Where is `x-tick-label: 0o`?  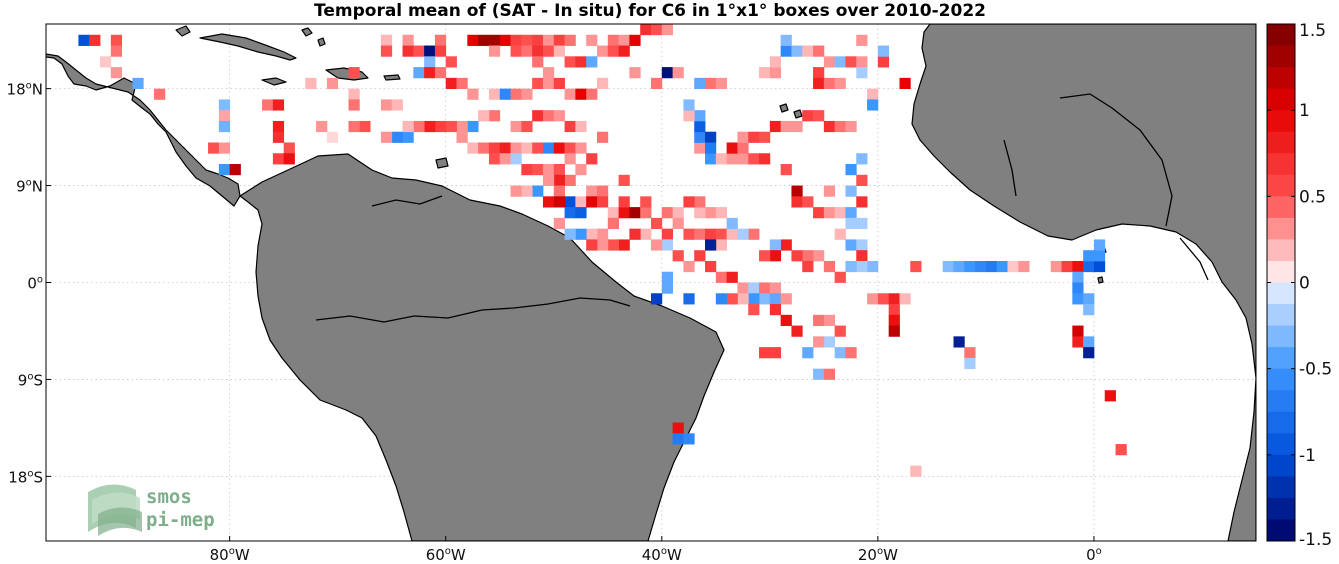 x-tick-label: 0o is located at coordinates (1094, 555).